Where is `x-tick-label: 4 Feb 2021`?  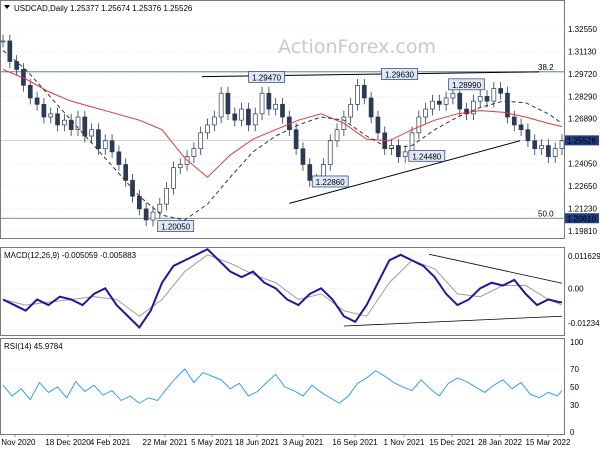
x-tick-label: 4 Feb 2021 is located at coordinates (110, 442).